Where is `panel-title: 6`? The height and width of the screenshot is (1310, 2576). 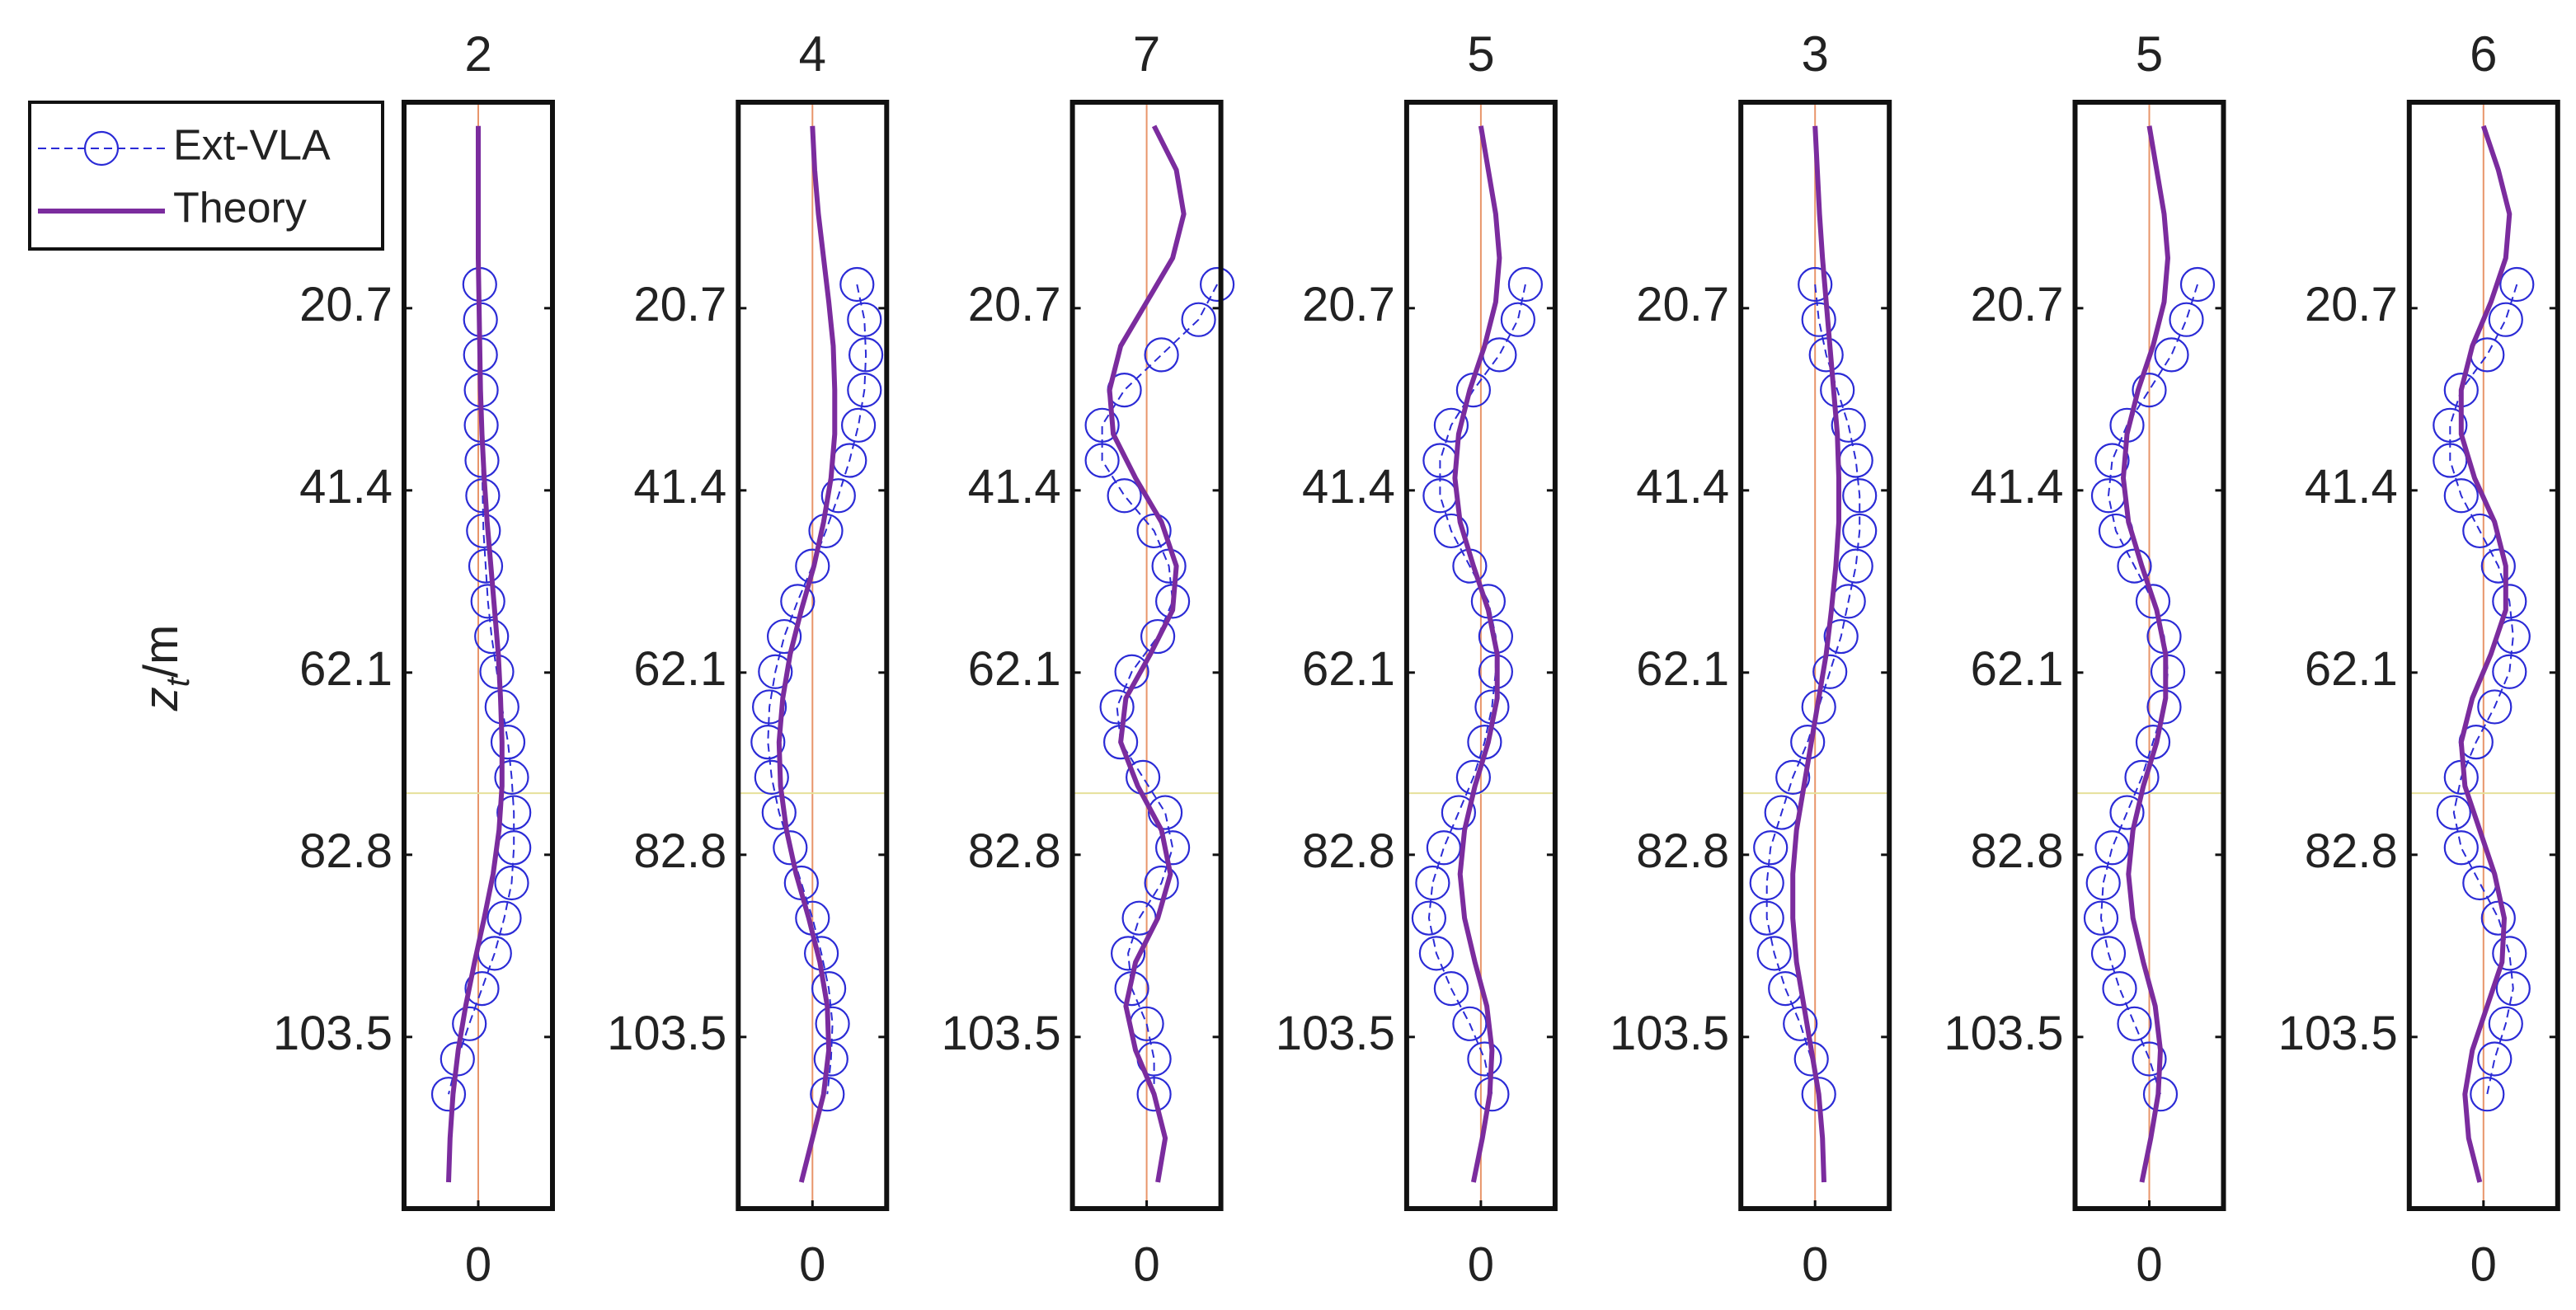 panel-title: 6 is located at coordinates (2483, 54).